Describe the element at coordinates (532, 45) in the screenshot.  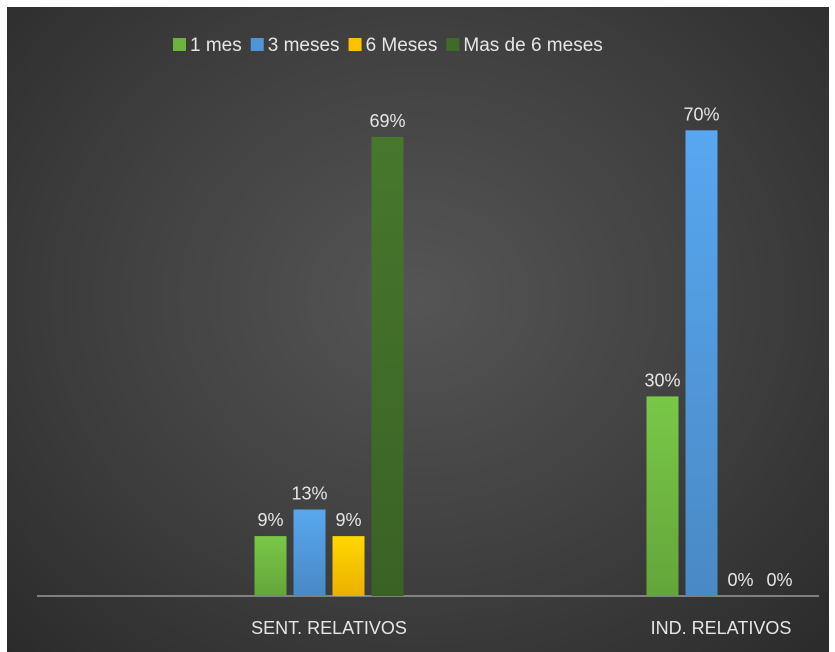
I see `legend-label: Mas de 6 meses` at that location.